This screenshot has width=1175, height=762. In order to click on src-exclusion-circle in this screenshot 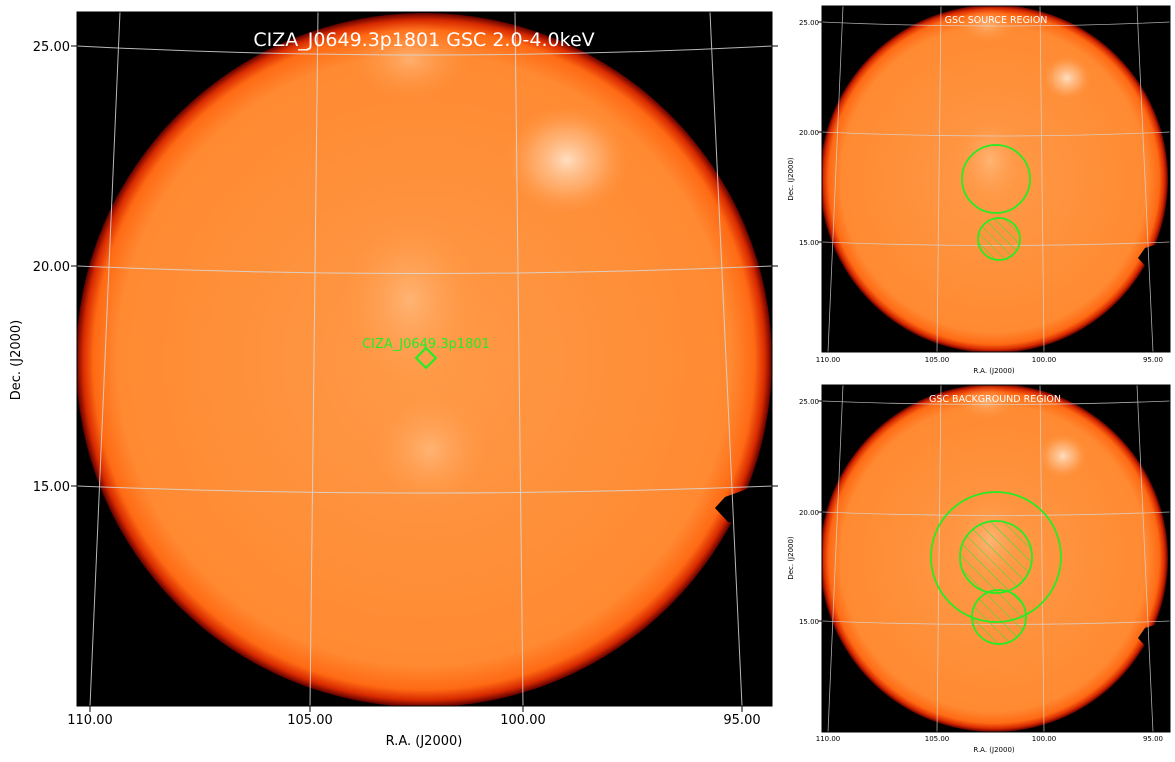, I will do `click(999, 239)`.